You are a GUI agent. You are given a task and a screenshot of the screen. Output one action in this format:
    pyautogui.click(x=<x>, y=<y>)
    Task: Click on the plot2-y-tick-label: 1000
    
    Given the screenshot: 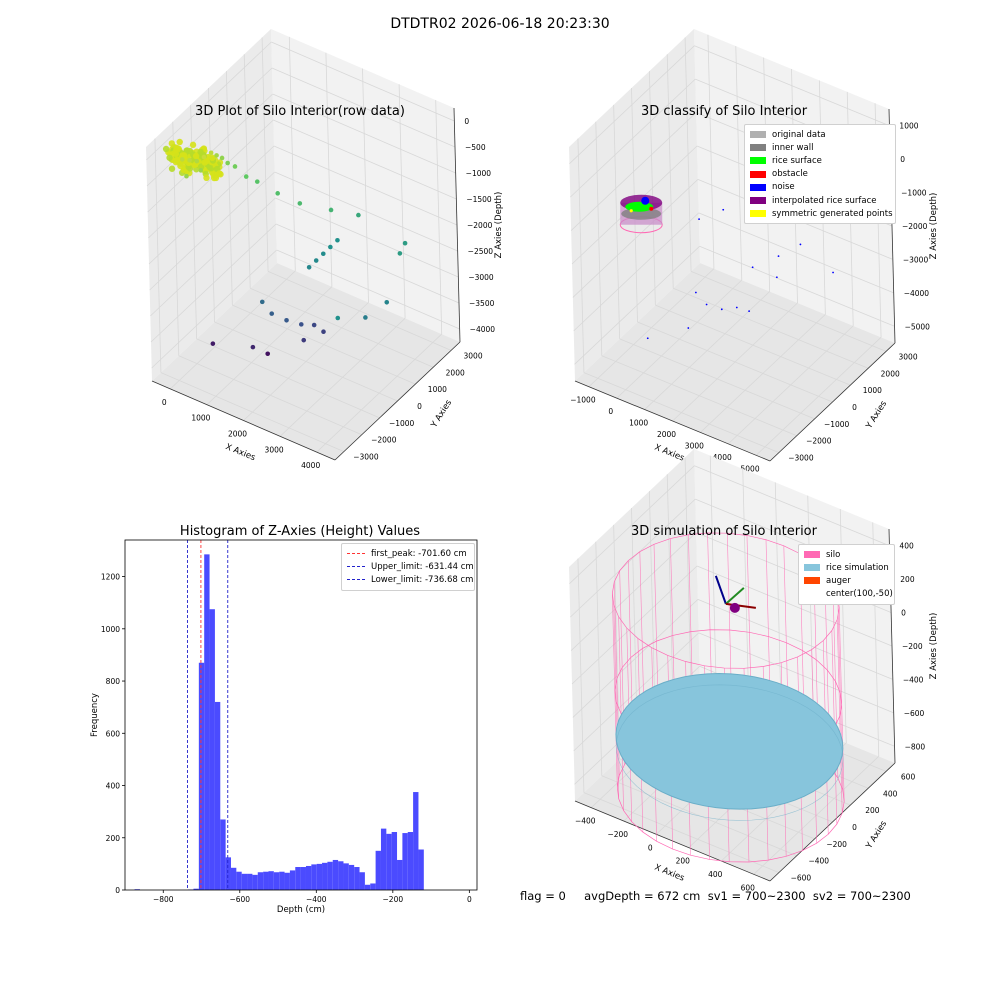 What is the action you would take?
    pyautogui.click(x=872, y=390)
    